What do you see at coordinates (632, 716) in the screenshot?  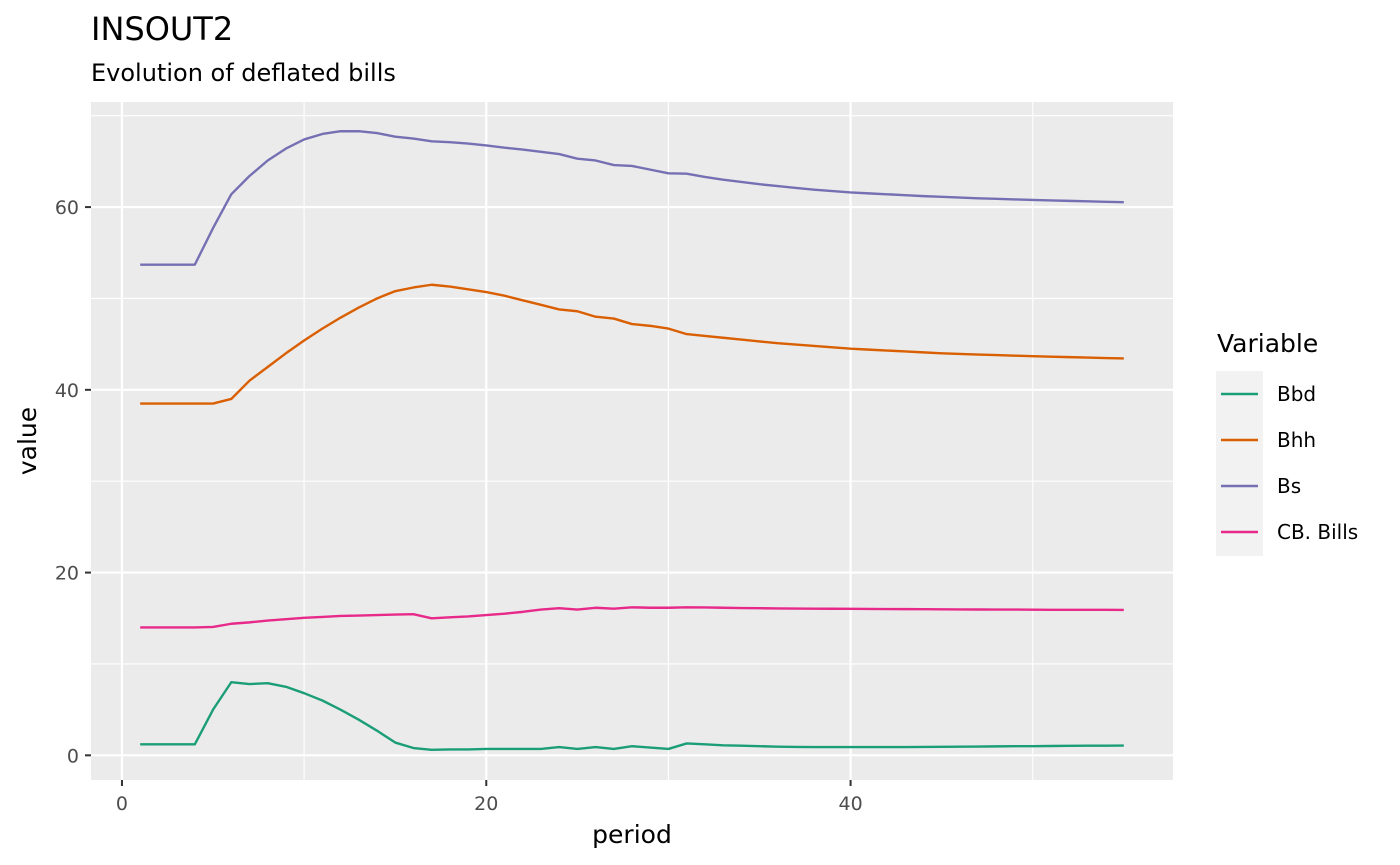 I see `series-line-bbd` at bounding box center [632, 716].